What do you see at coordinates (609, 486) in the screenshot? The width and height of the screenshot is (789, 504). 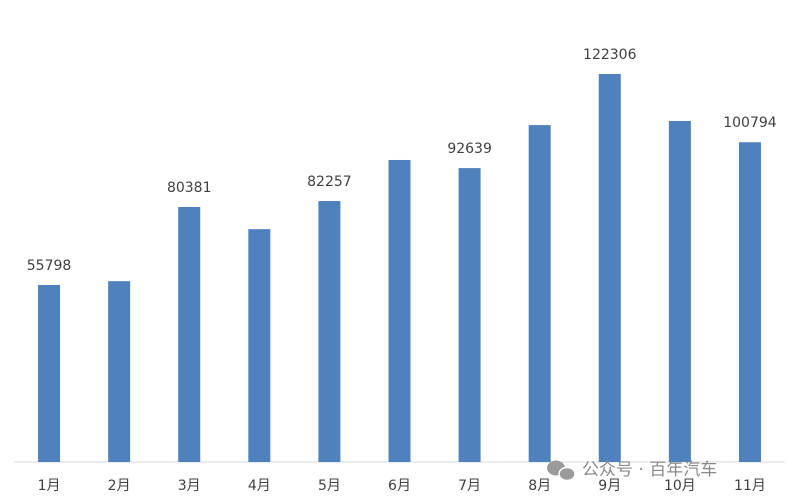 I see `x-tick-label: 9月` at bounding box center [609, 486].